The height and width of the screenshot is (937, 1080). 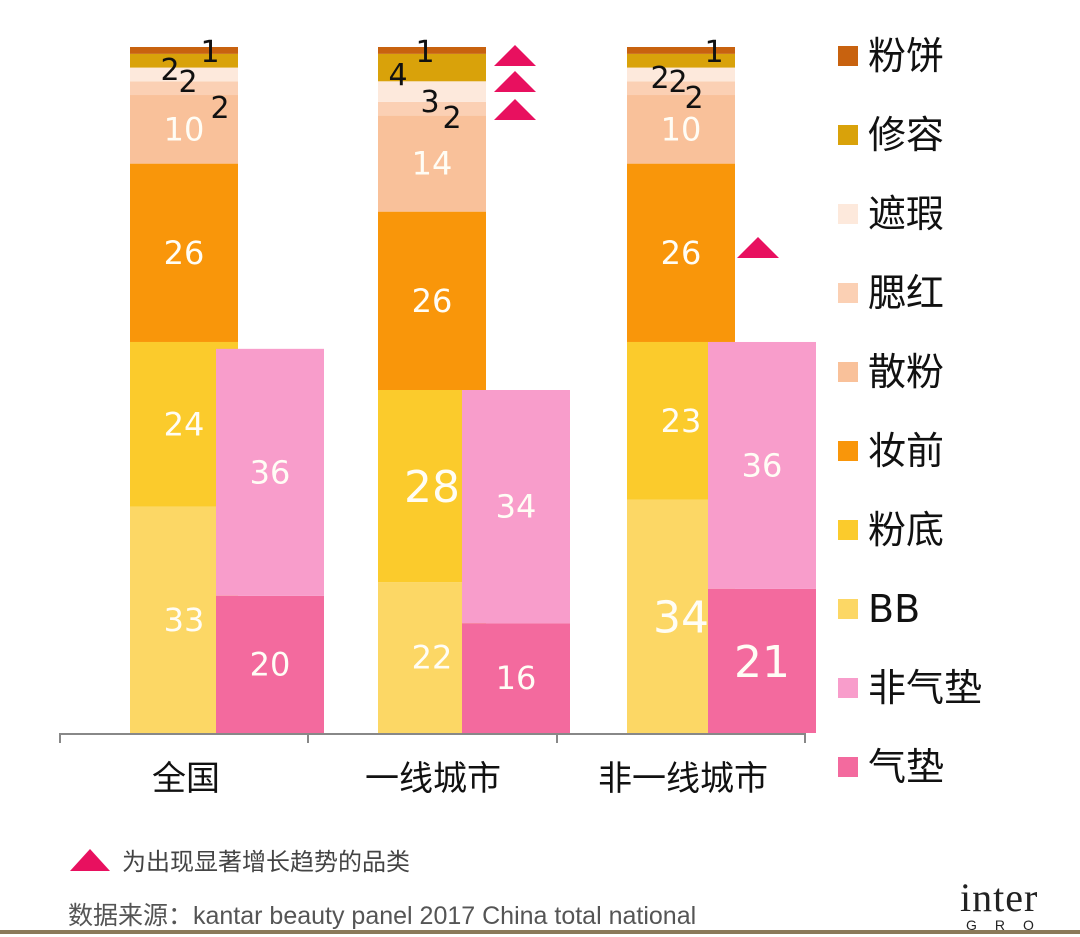 I want to click on data-label: 16, so click(x=516, y=678).